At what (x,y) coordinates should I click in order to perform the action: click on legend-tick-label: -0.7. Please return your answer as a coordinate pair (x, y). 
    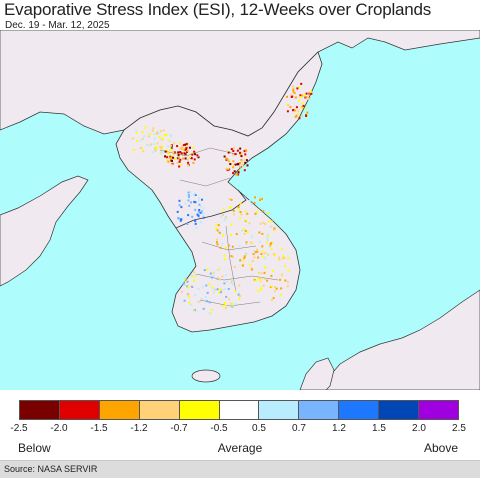
    Looking at the image, I should click on (179, 428).